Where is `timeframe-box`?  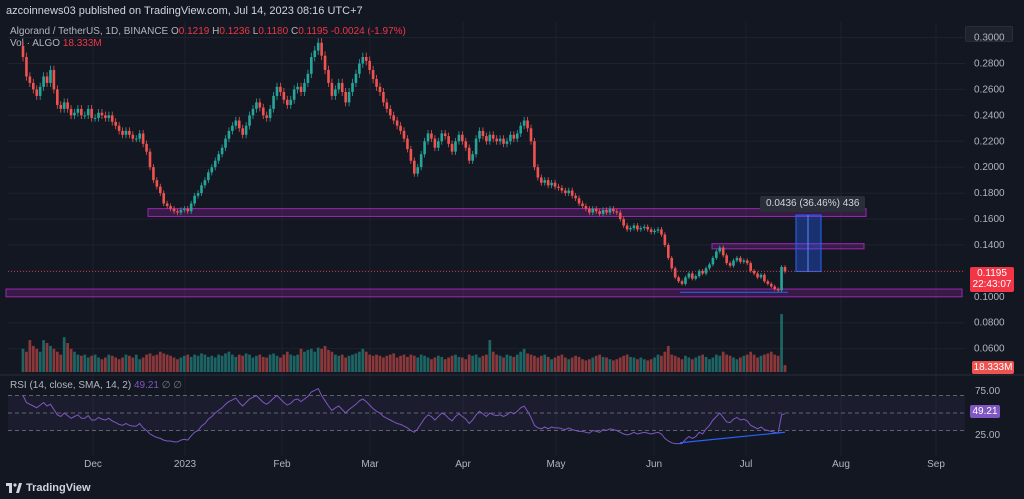
timeframe-box is located at coordinates (989, 34).